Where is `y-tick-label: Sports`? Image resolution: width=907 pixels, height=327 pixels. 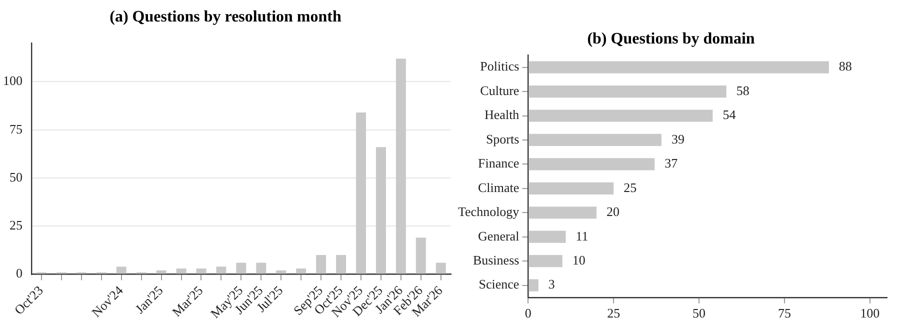 y-tick-label: Sports is located at coordinates (503, 138).